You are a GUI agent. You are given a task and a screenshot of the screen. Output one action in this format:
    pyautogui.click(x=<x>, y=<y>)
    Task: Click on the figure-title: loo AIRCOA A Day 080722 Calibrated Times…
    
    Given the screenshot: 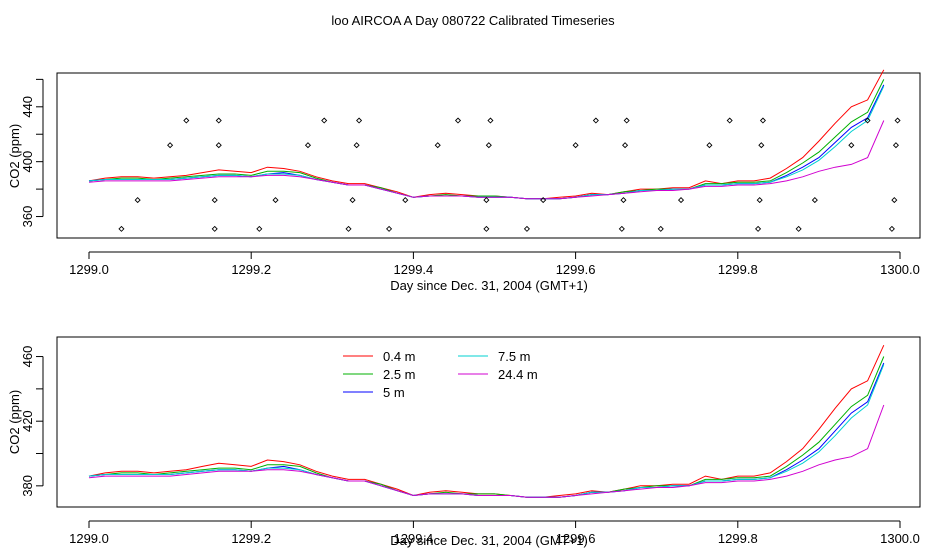 What is the action you would take?
    pyautogui.click(x=473, y=20)
    